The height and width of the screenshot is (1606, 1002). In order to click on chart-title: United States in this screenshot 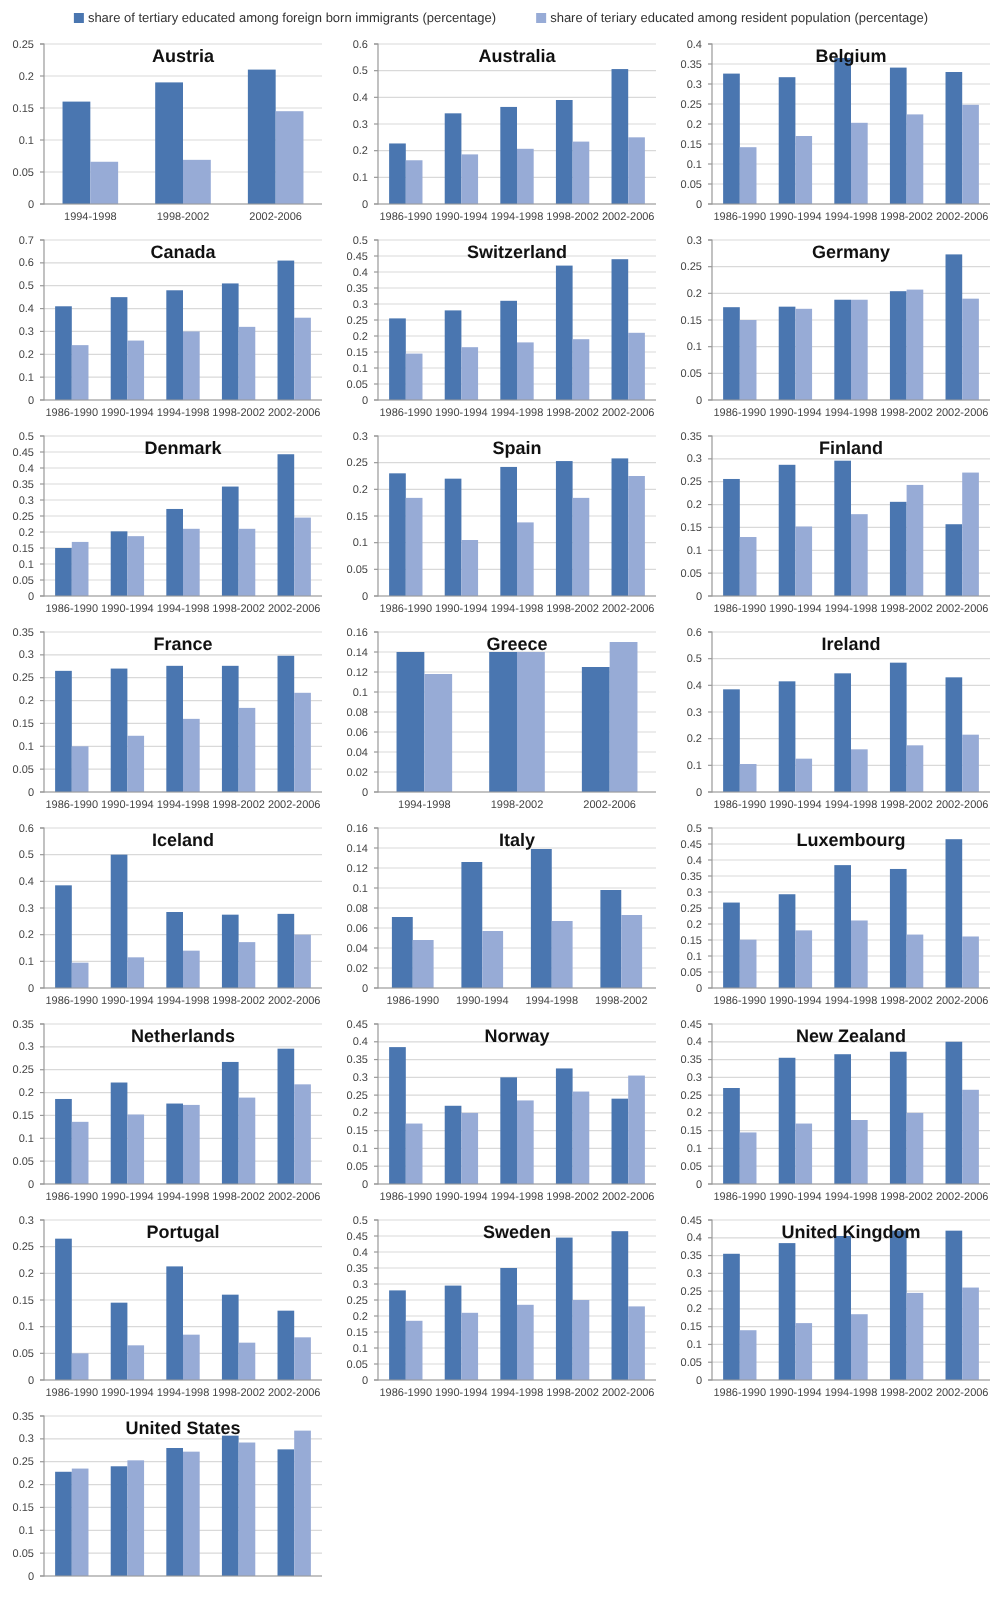, I will do `click(183, 1428)`.